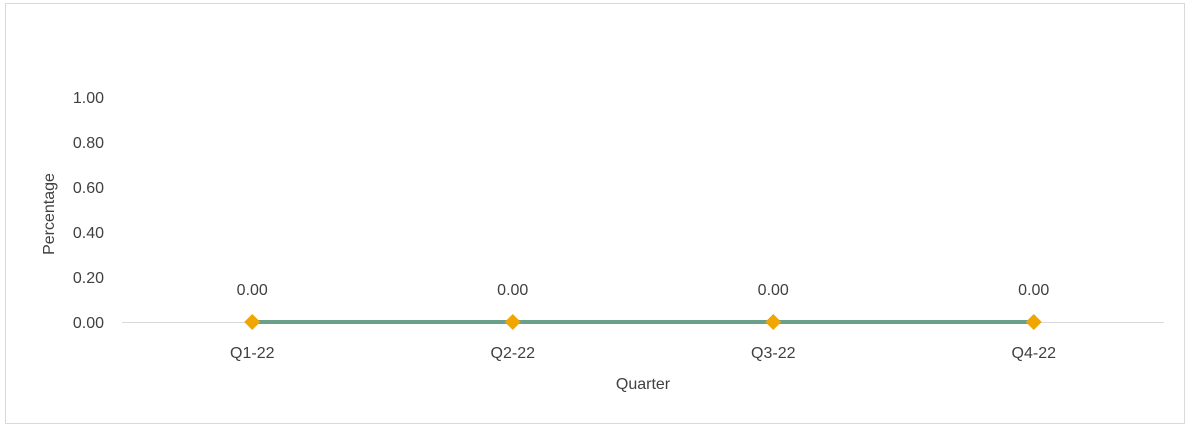  I want to click on y-tick-label: 0.60, so click(88, 188).